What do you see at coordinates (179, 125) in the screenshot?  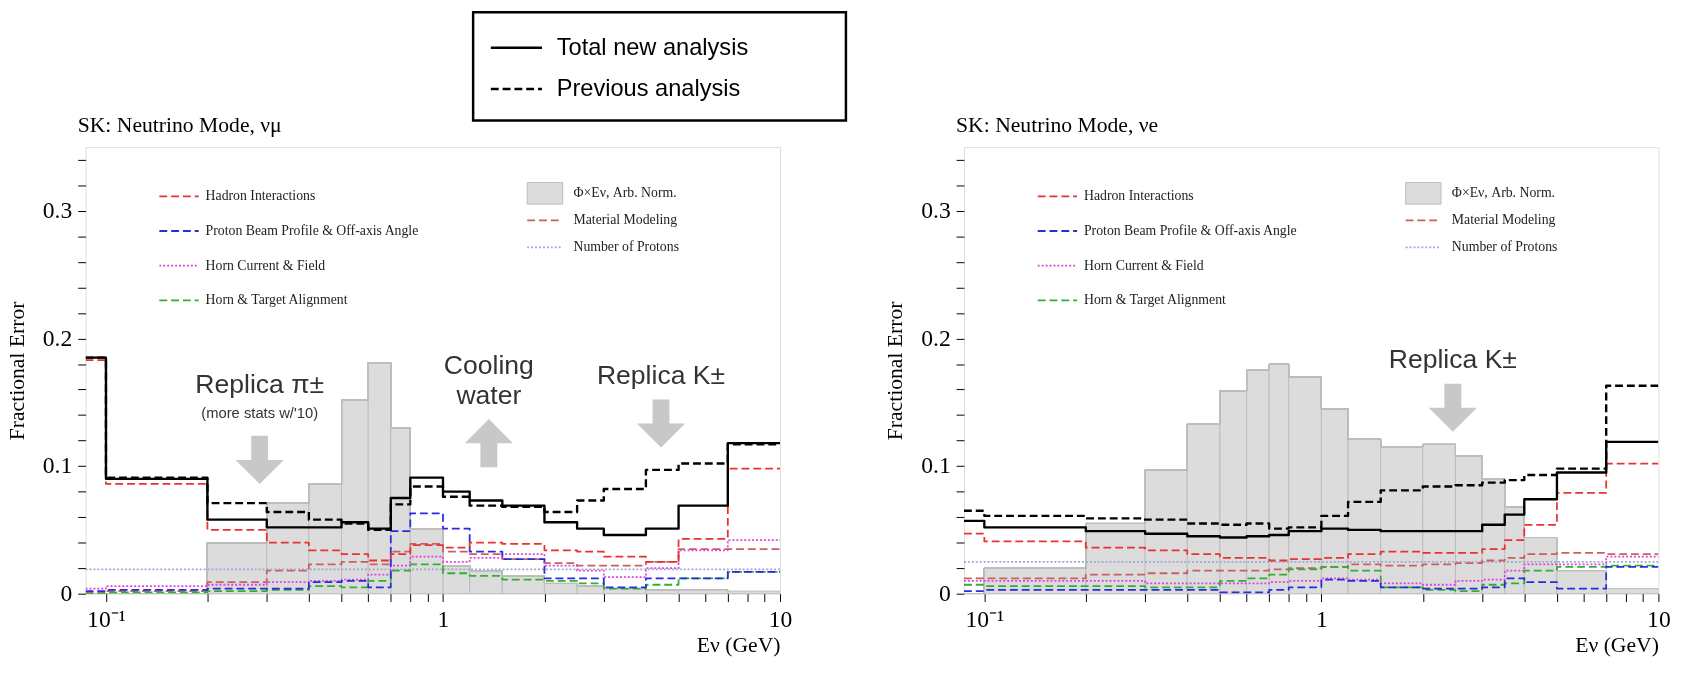 I see `chart-title: SK: Neutrino Mode, νμ` at bounding box center [179, 125].